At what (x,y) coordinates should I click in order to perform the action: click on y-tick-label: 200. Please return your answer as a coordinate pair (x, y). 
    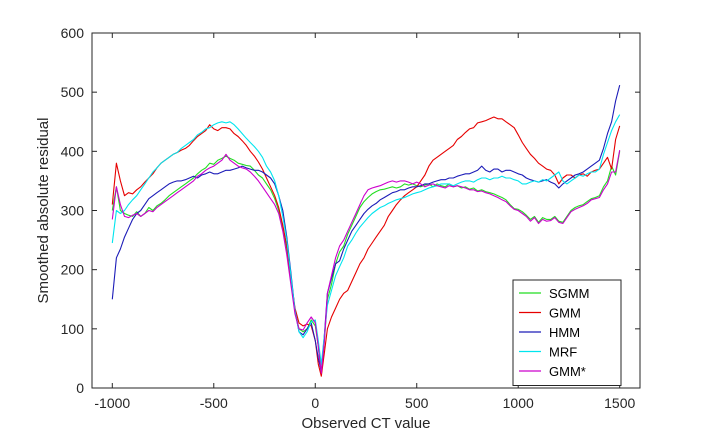
    Looking at the image, I should click on (73, 270).